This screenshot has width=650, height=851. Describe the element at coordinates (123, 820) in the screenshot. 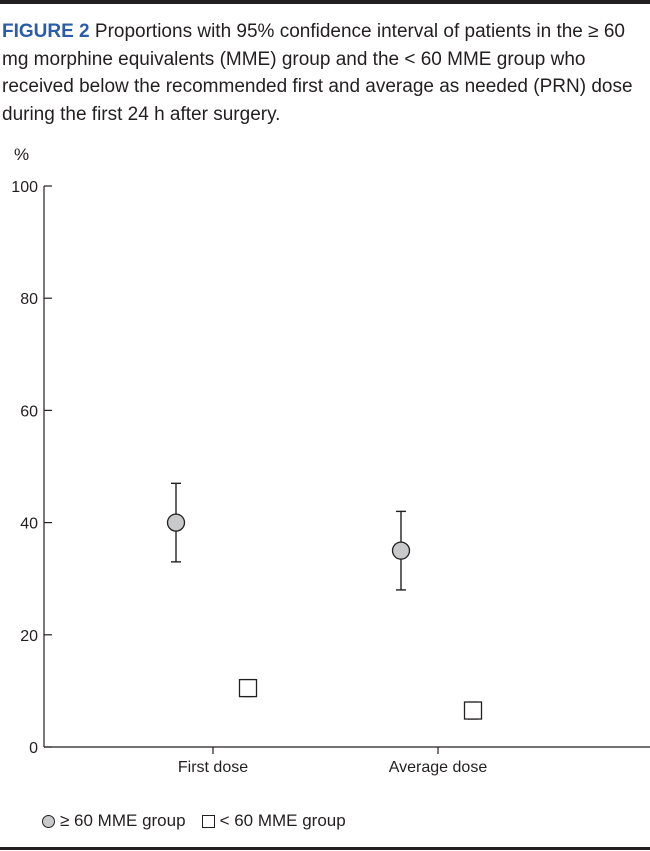

I see `legend-label-ge60: ≥ 60 MME group` at that location.